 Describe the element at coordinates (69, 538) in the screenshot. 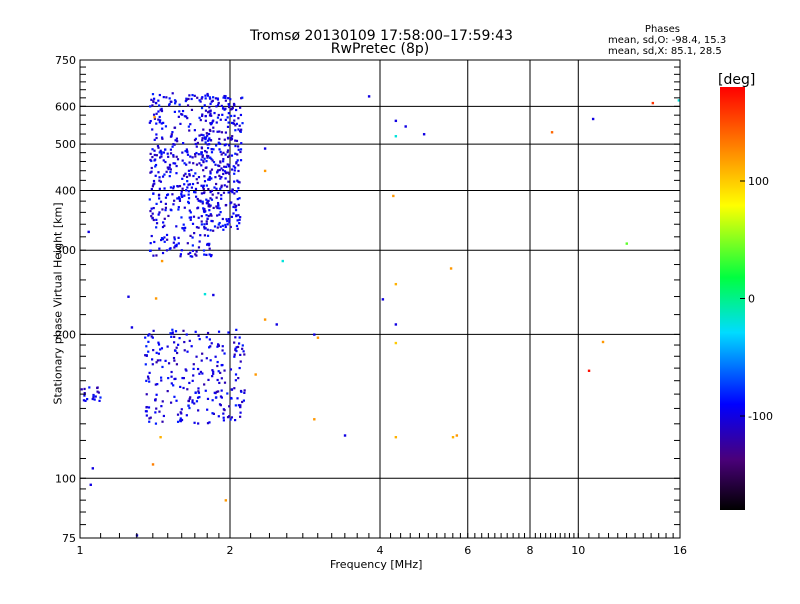

I see `y-tick-label: 75` at that location.